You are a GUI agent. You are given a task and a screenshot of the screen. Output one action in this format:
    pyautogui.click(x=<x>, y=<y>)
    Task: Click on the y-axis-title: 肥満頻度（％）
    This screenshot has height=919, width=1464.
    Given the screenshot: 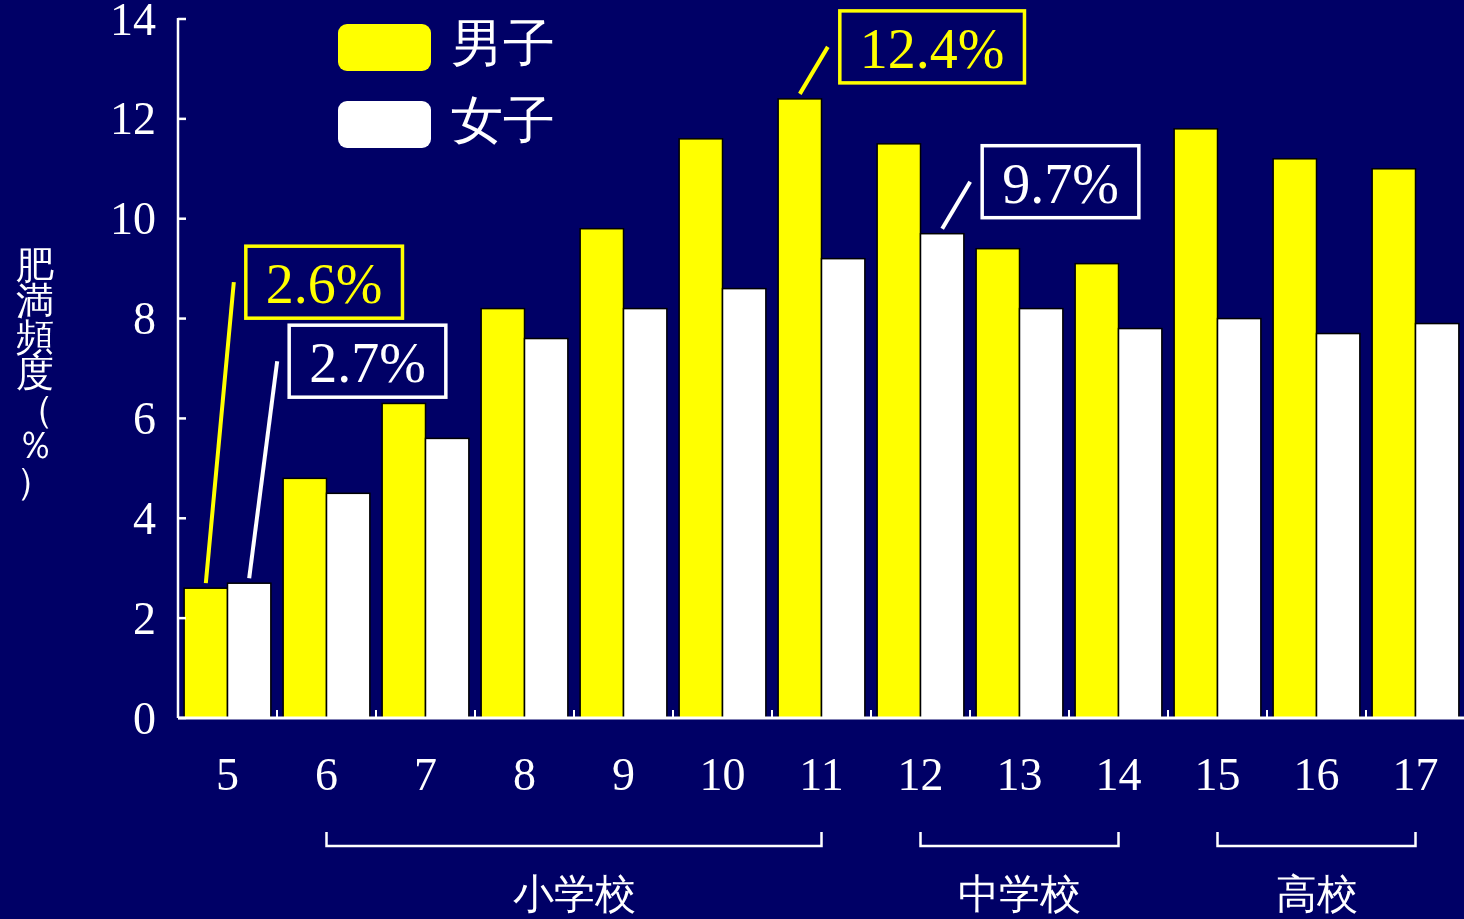 What is the action you would take?
    pyautogui.click(x=35, y=373)
    